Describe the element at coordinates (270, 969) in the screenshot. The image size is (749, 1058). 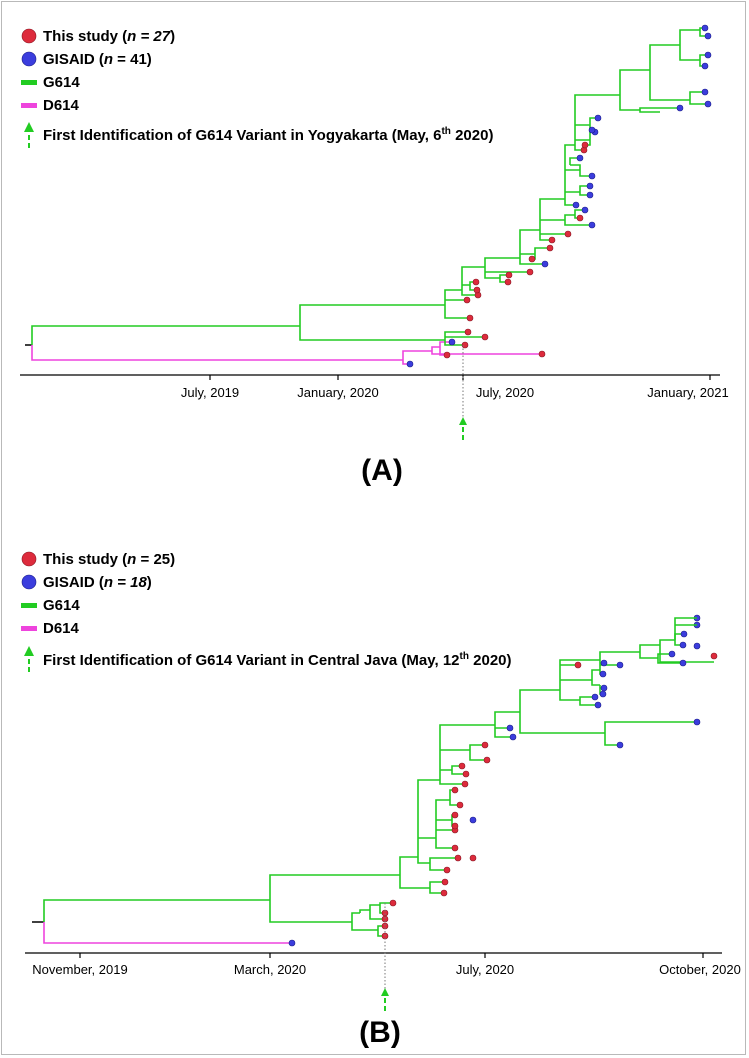
I see `tick-label: March, 2020` at that location.